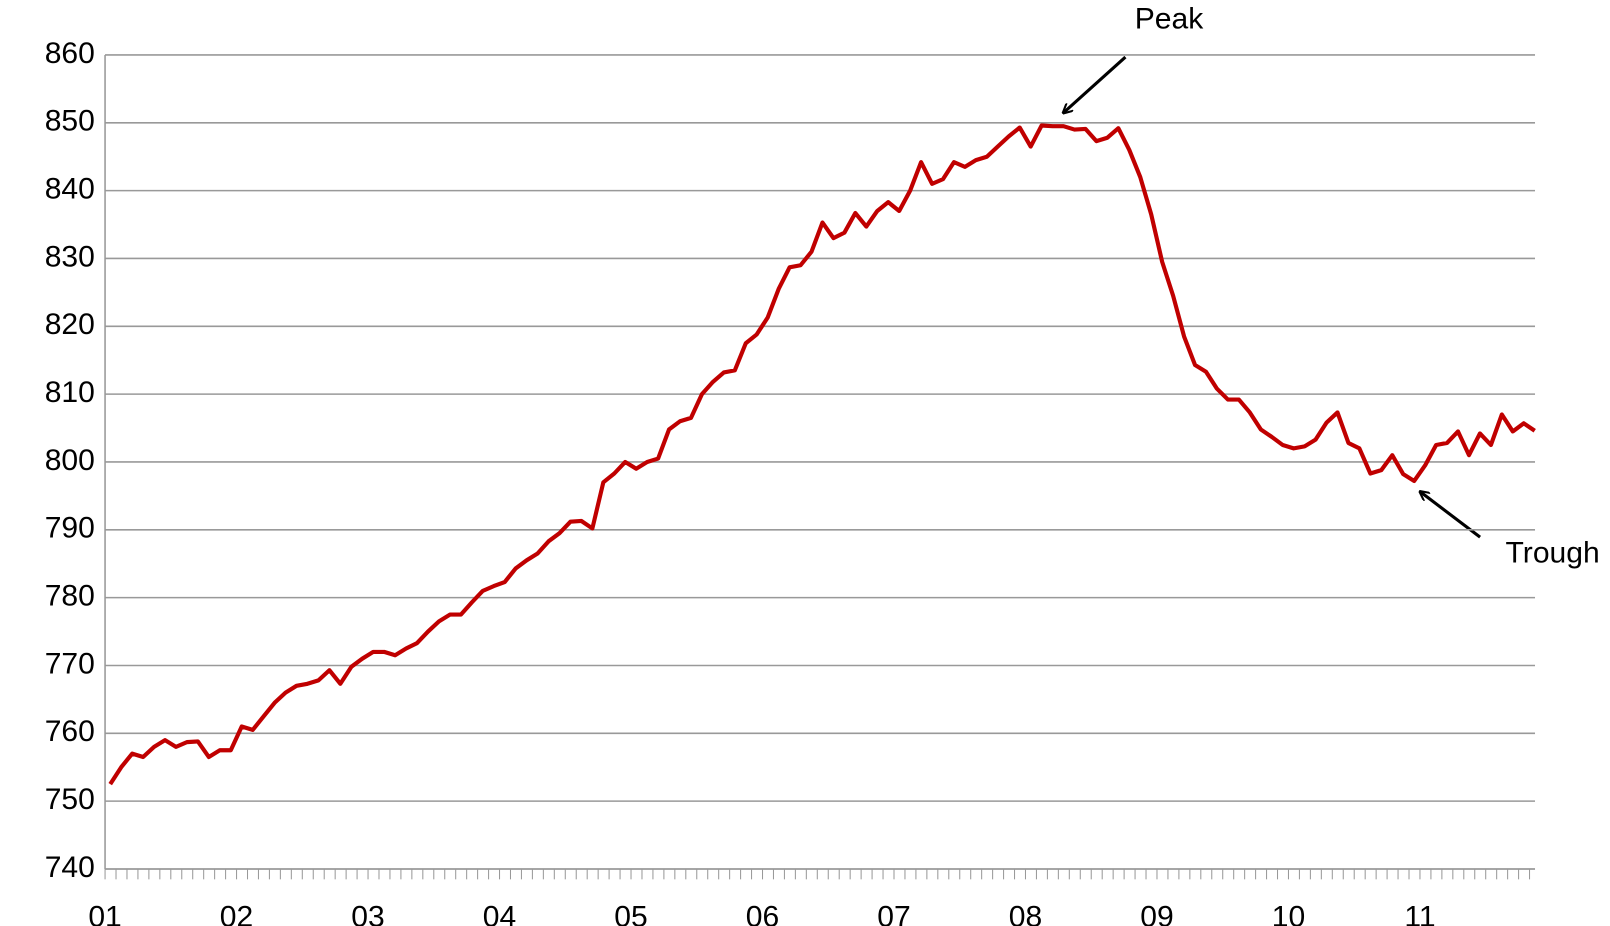  What do you see at coordinates (367, 913) in the screenshot?
I see `x-tick-label: 03` at bounding box center [367, 913].